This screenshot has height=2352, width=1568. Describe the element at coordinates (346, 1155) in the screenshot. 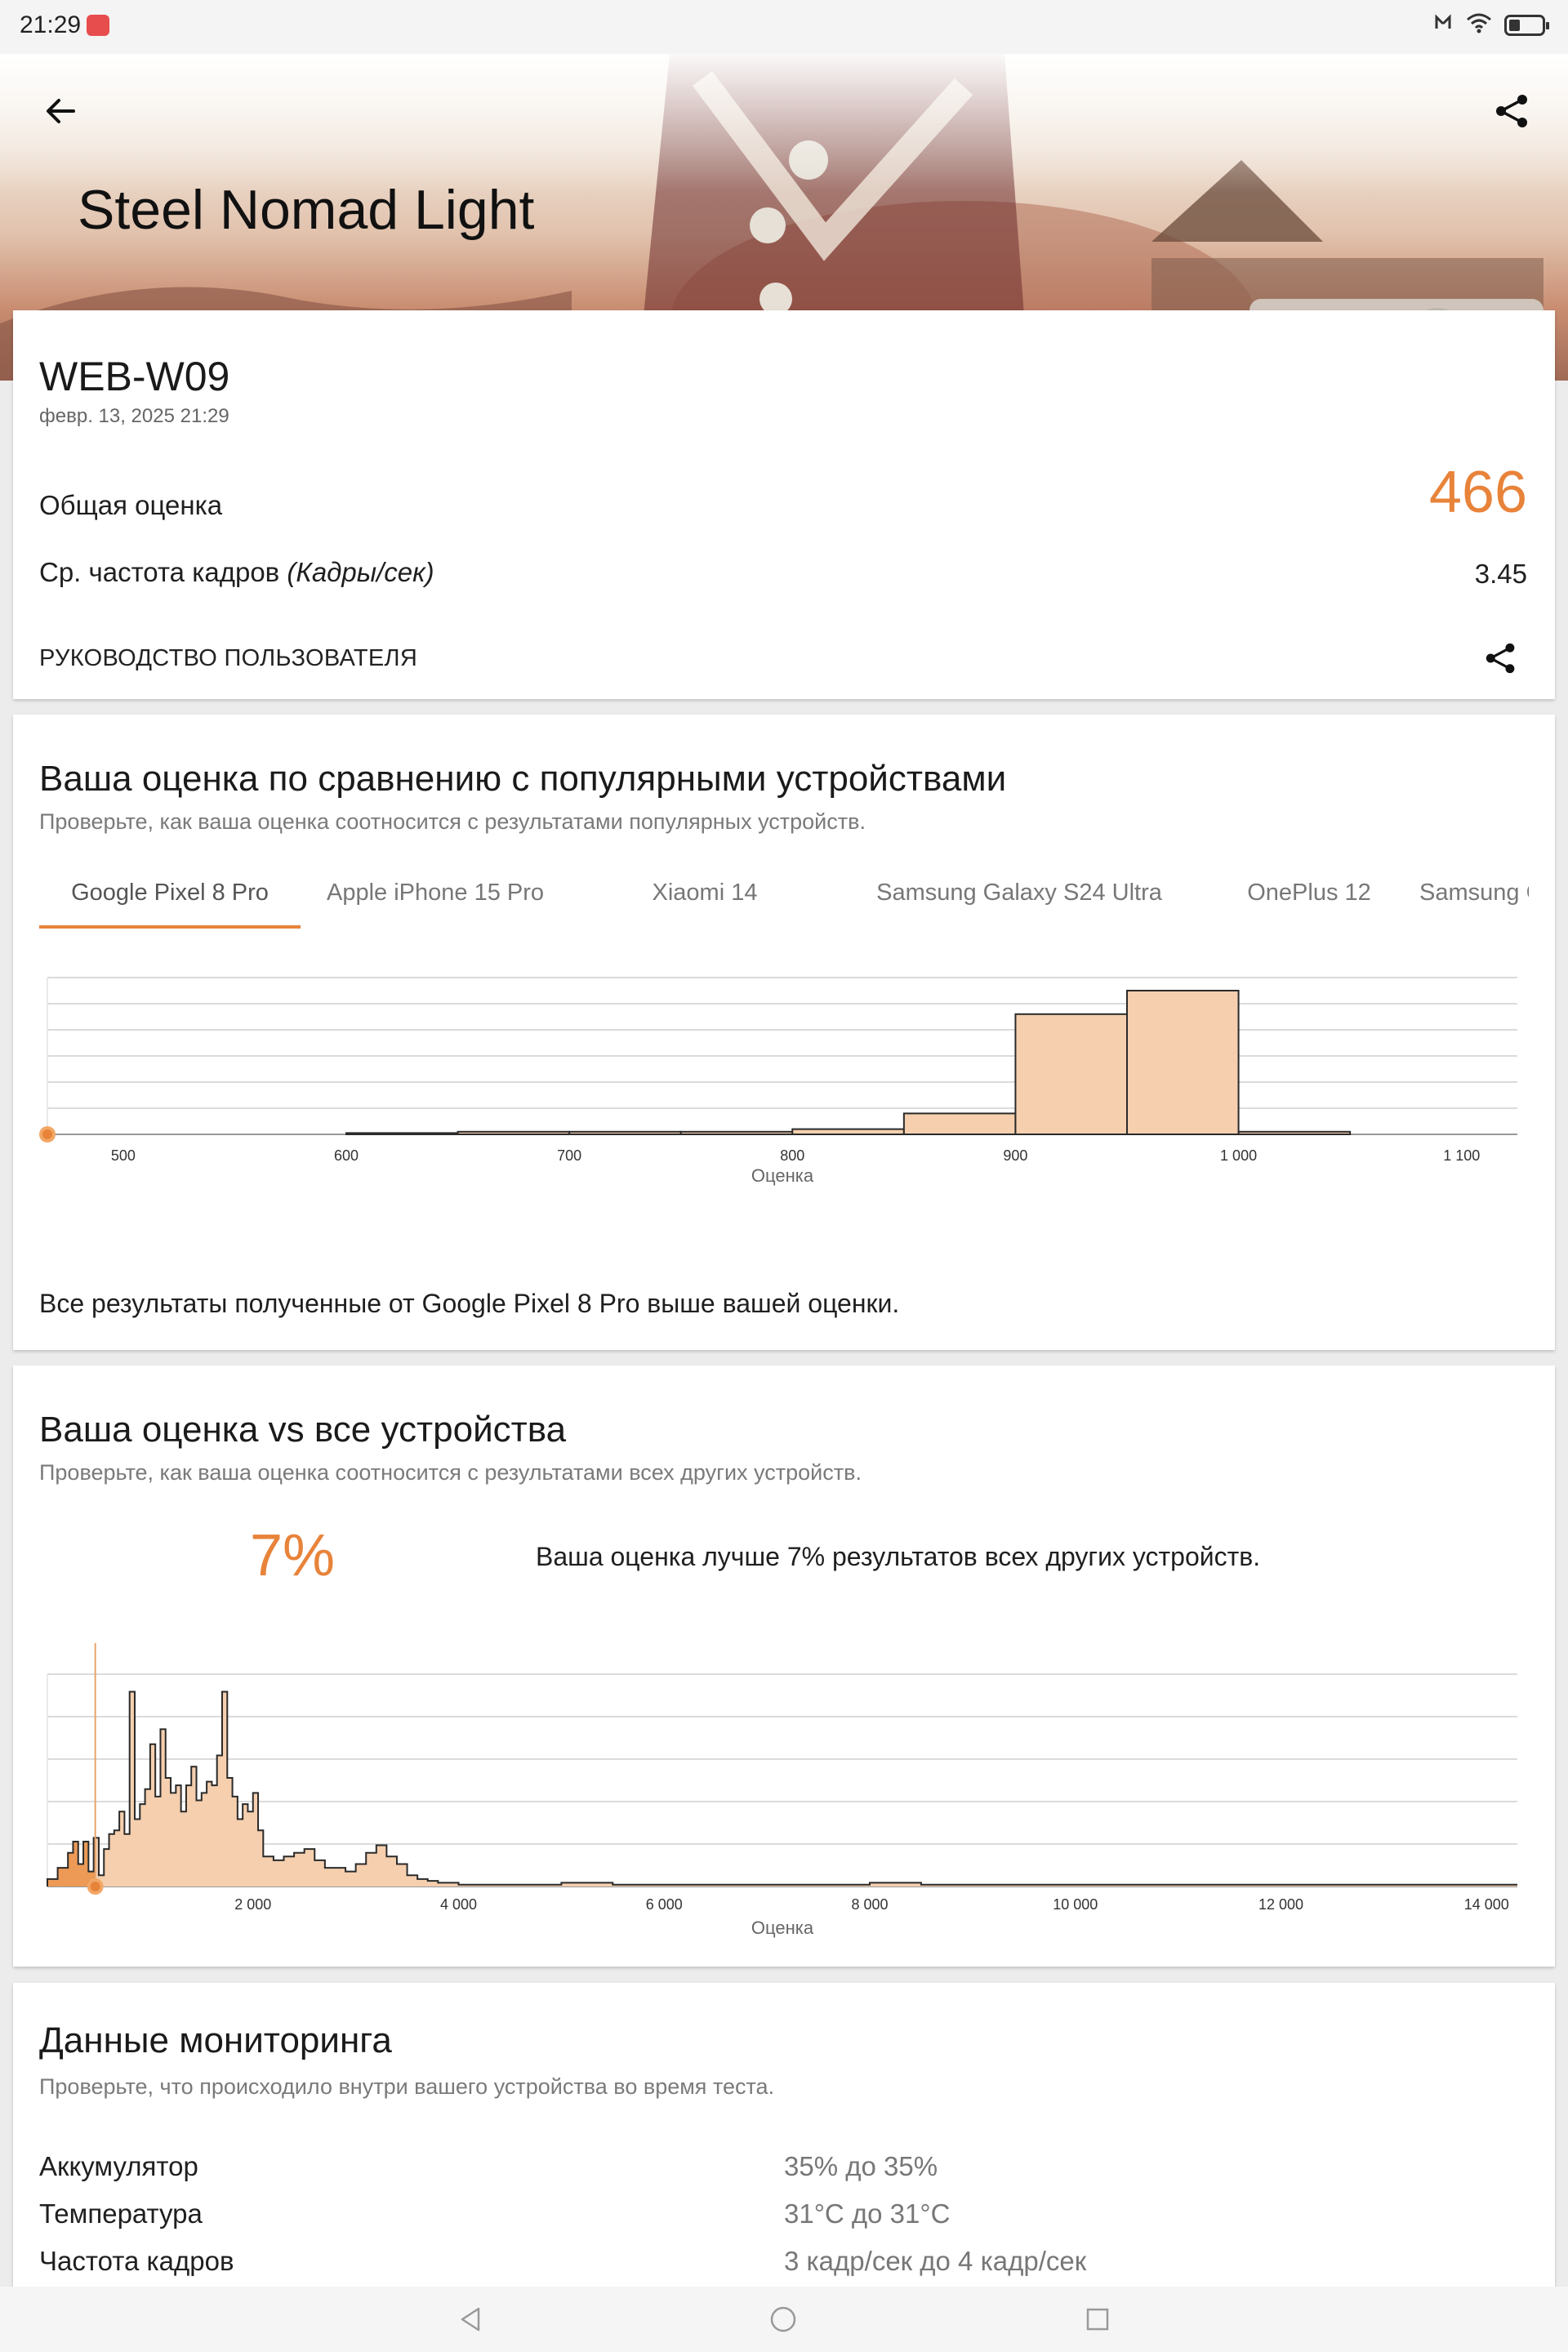

I see `x-tick-label: 600` at that location.